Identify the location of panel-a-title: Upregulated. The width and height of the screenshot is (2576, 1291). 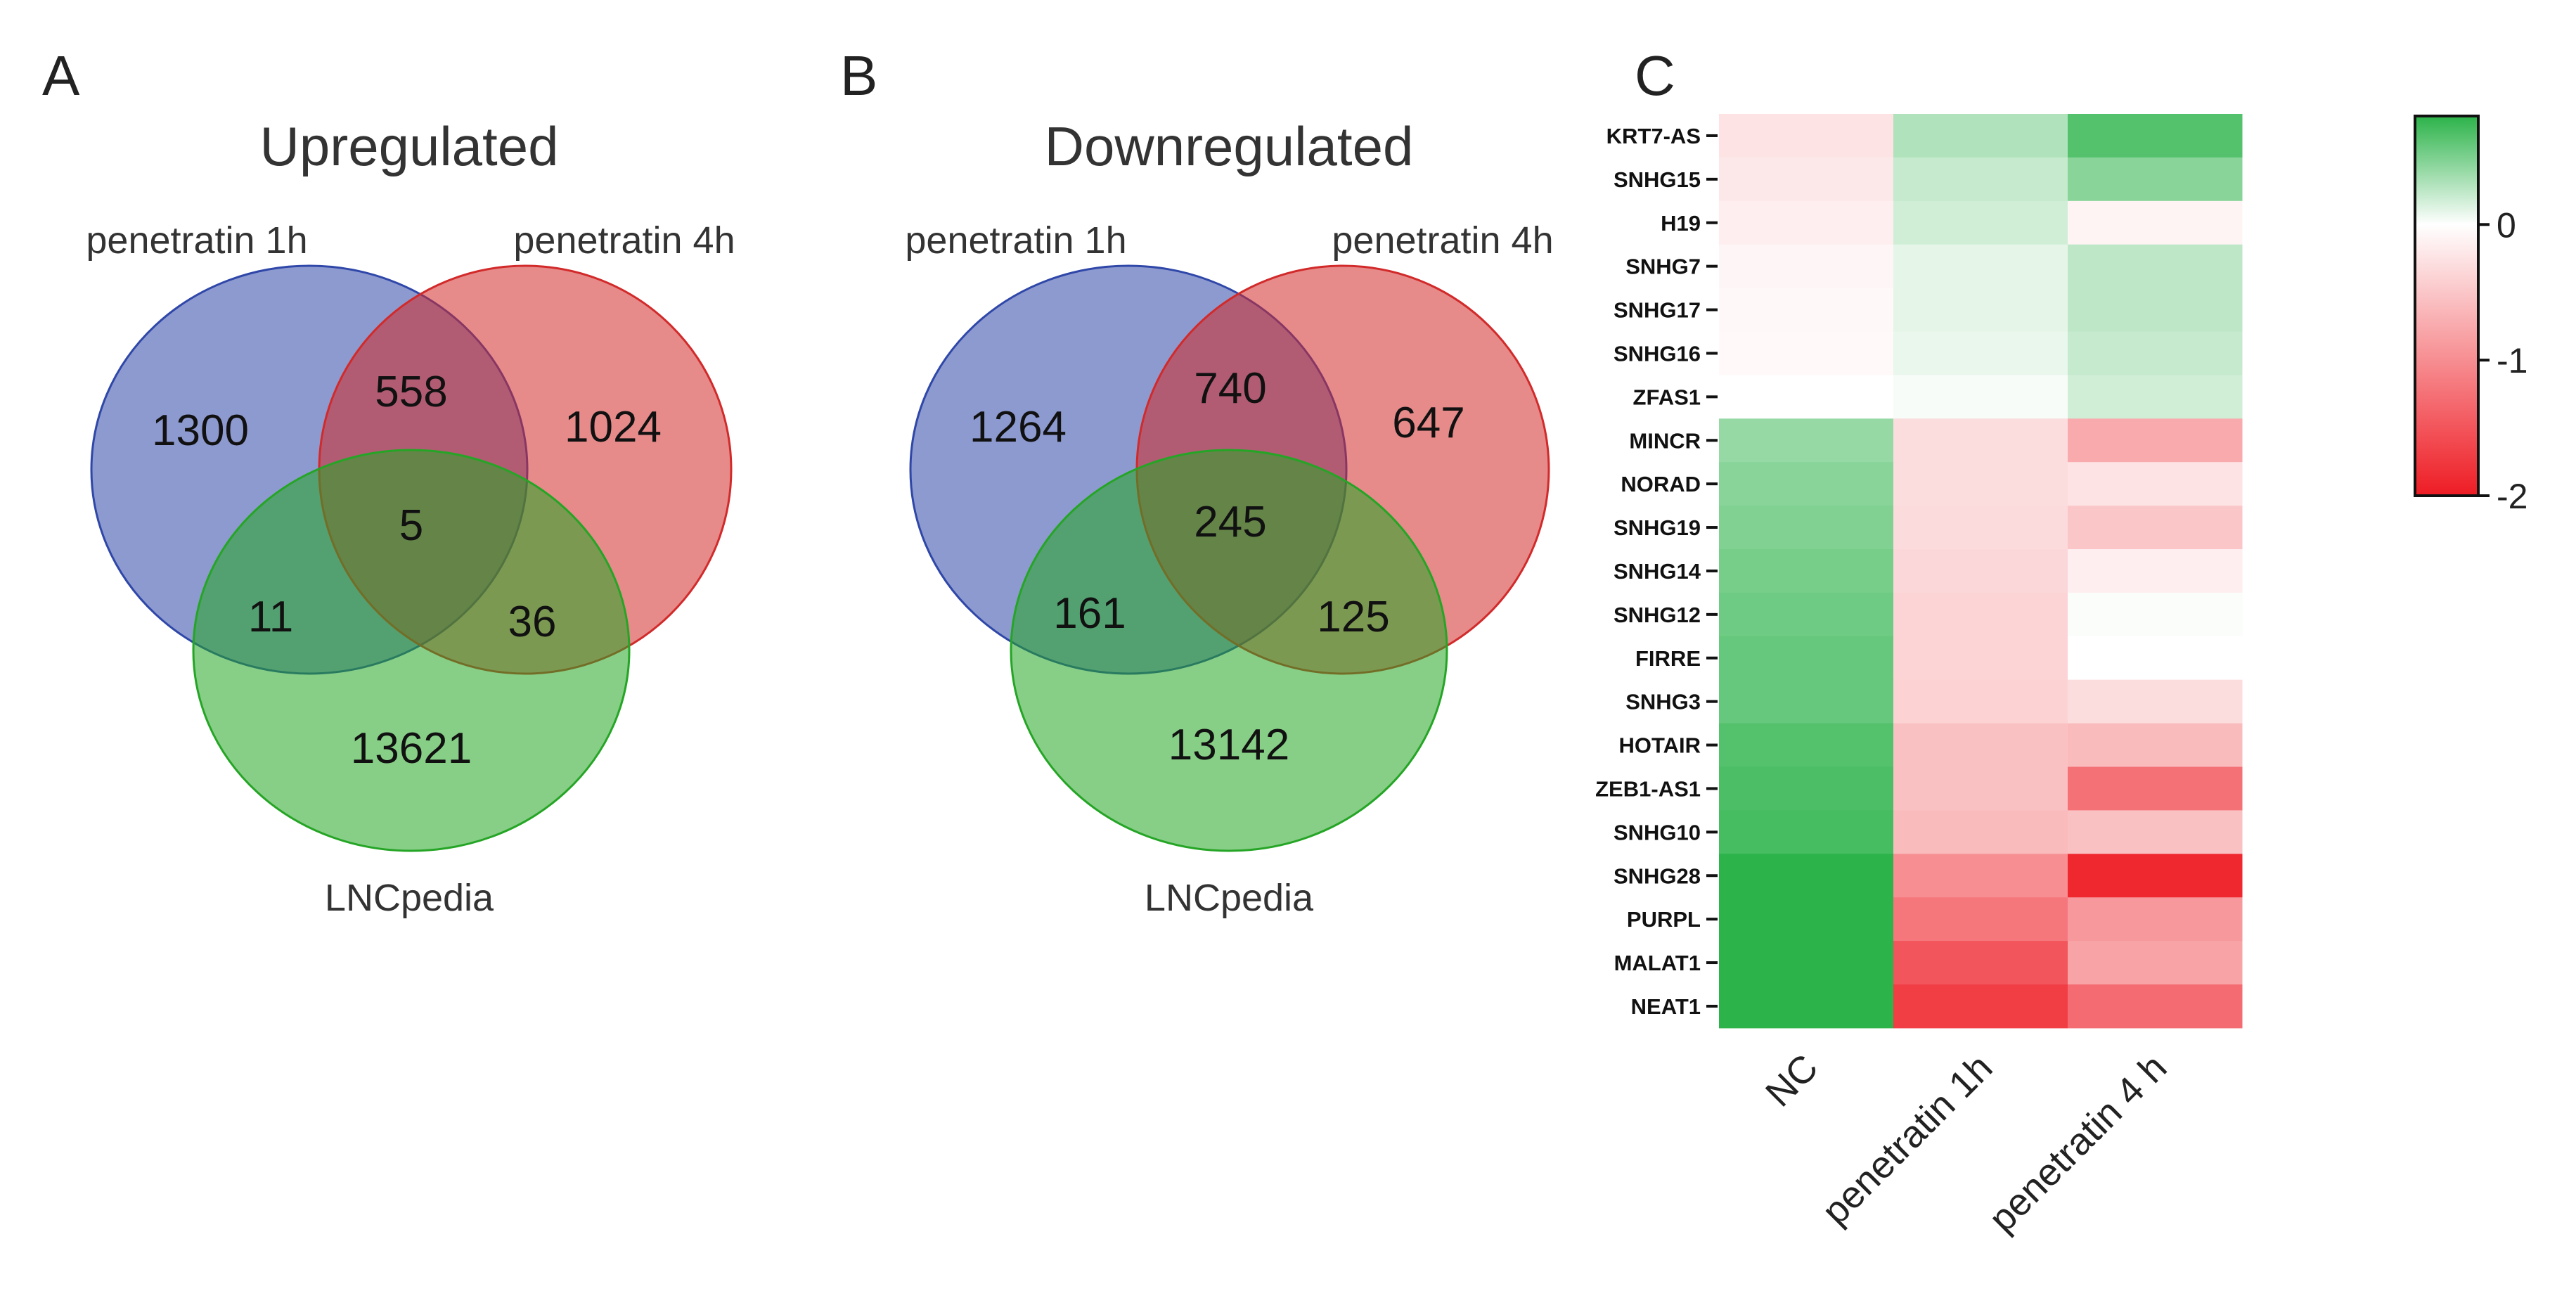
(409, 146).